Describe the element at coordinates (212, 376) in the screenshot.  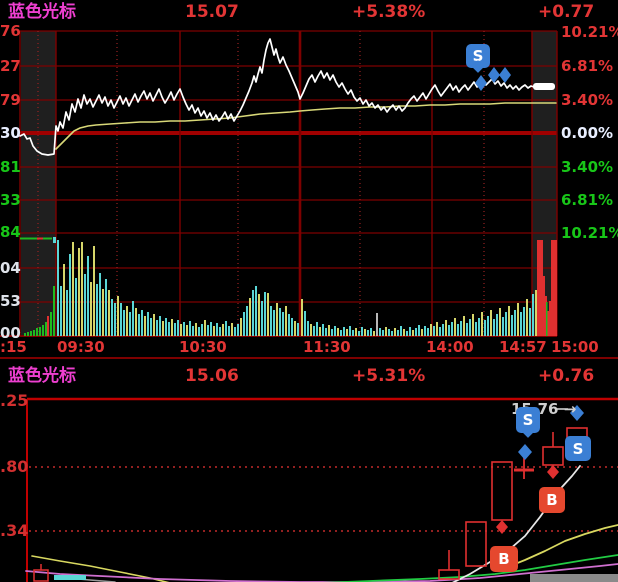
I see `last-price-bottom: 15.06` at that location.